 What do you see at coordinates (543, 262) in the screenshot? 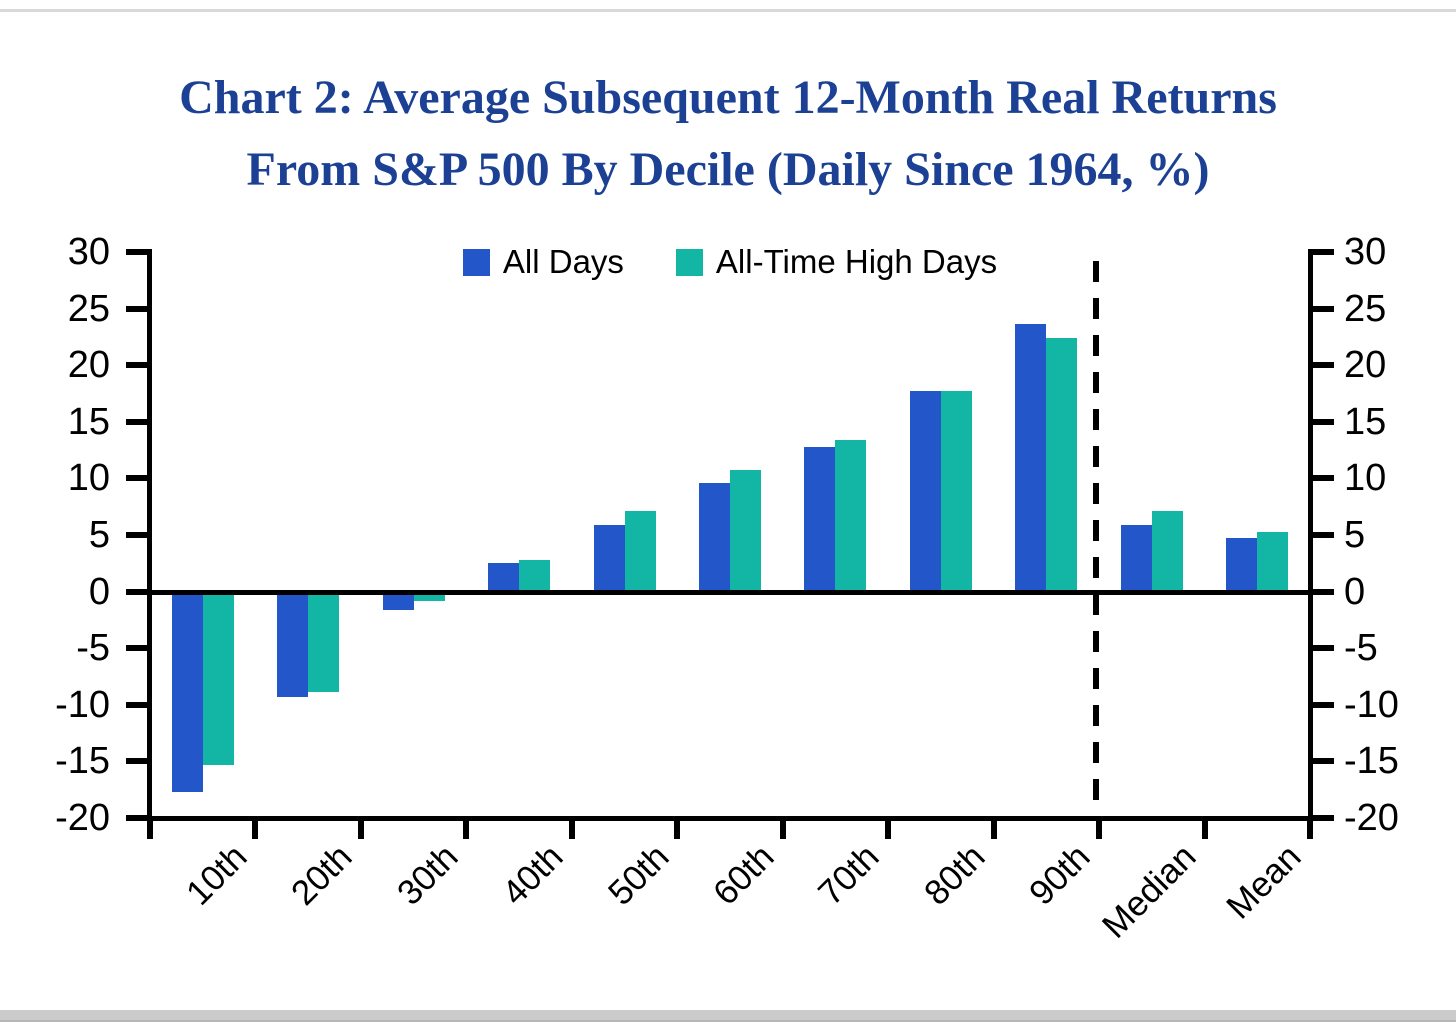
I see `legend-item: All Days` at bounding box center [543, 262].